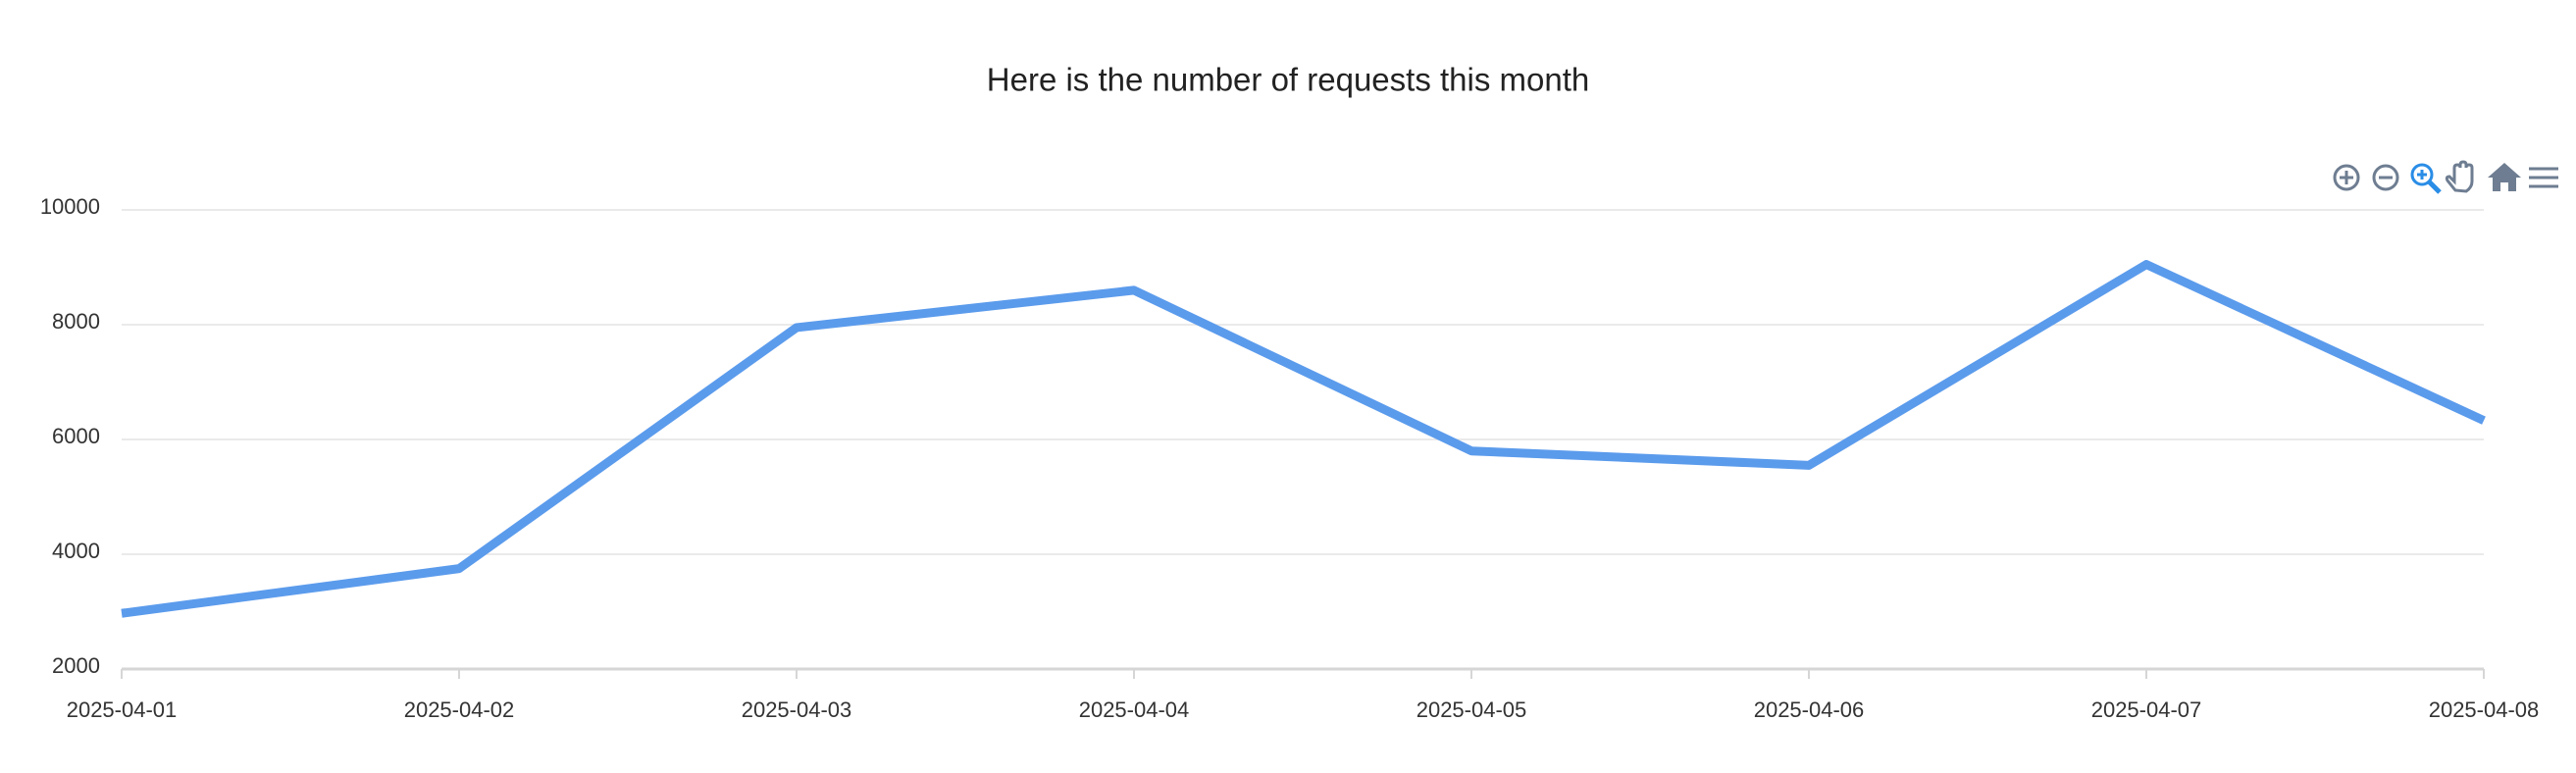  I want to click on pan-button, so click(2459, 176).